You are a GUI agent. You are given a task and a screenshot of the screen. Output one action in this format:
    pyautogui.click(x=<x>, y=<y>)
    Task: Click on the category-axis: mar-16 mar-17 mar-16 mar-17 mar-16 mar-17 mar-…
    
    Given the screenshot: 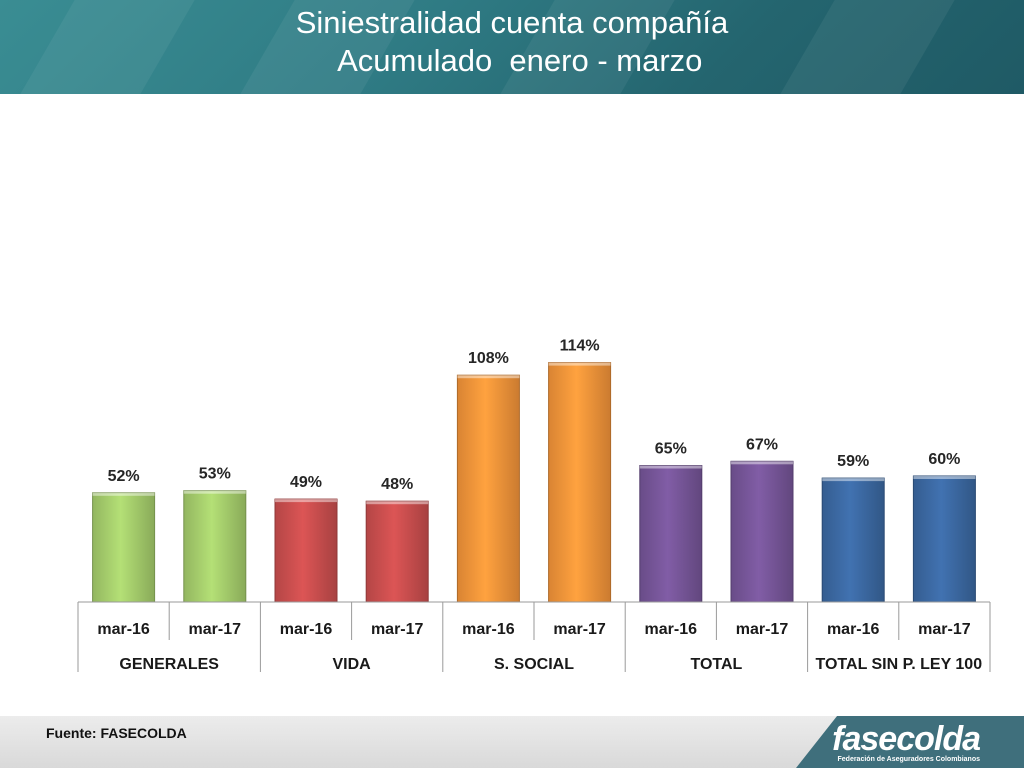 What is the action you would take?
    pyautogui.click(x=534, y=637)
    